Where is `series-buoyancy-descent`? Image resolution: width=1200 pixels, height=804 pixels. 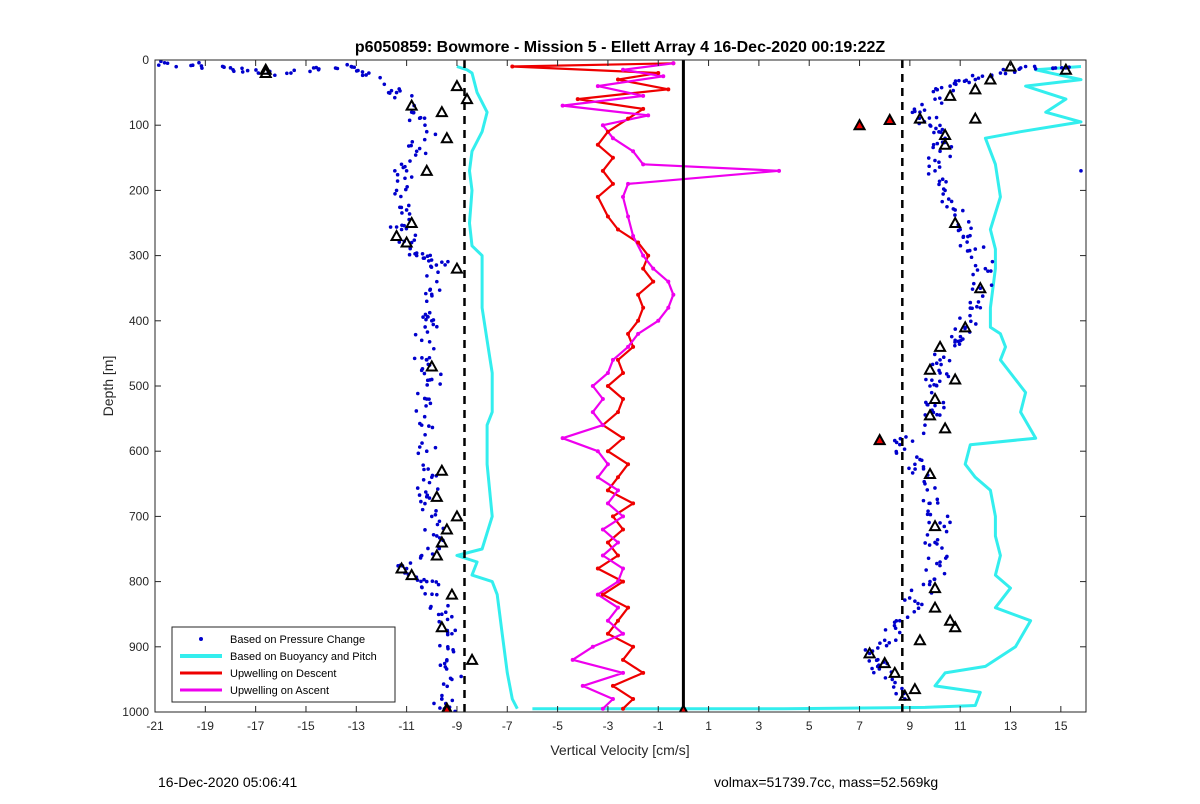 series-buoyancy-descent is located at coordinates (487, 387).